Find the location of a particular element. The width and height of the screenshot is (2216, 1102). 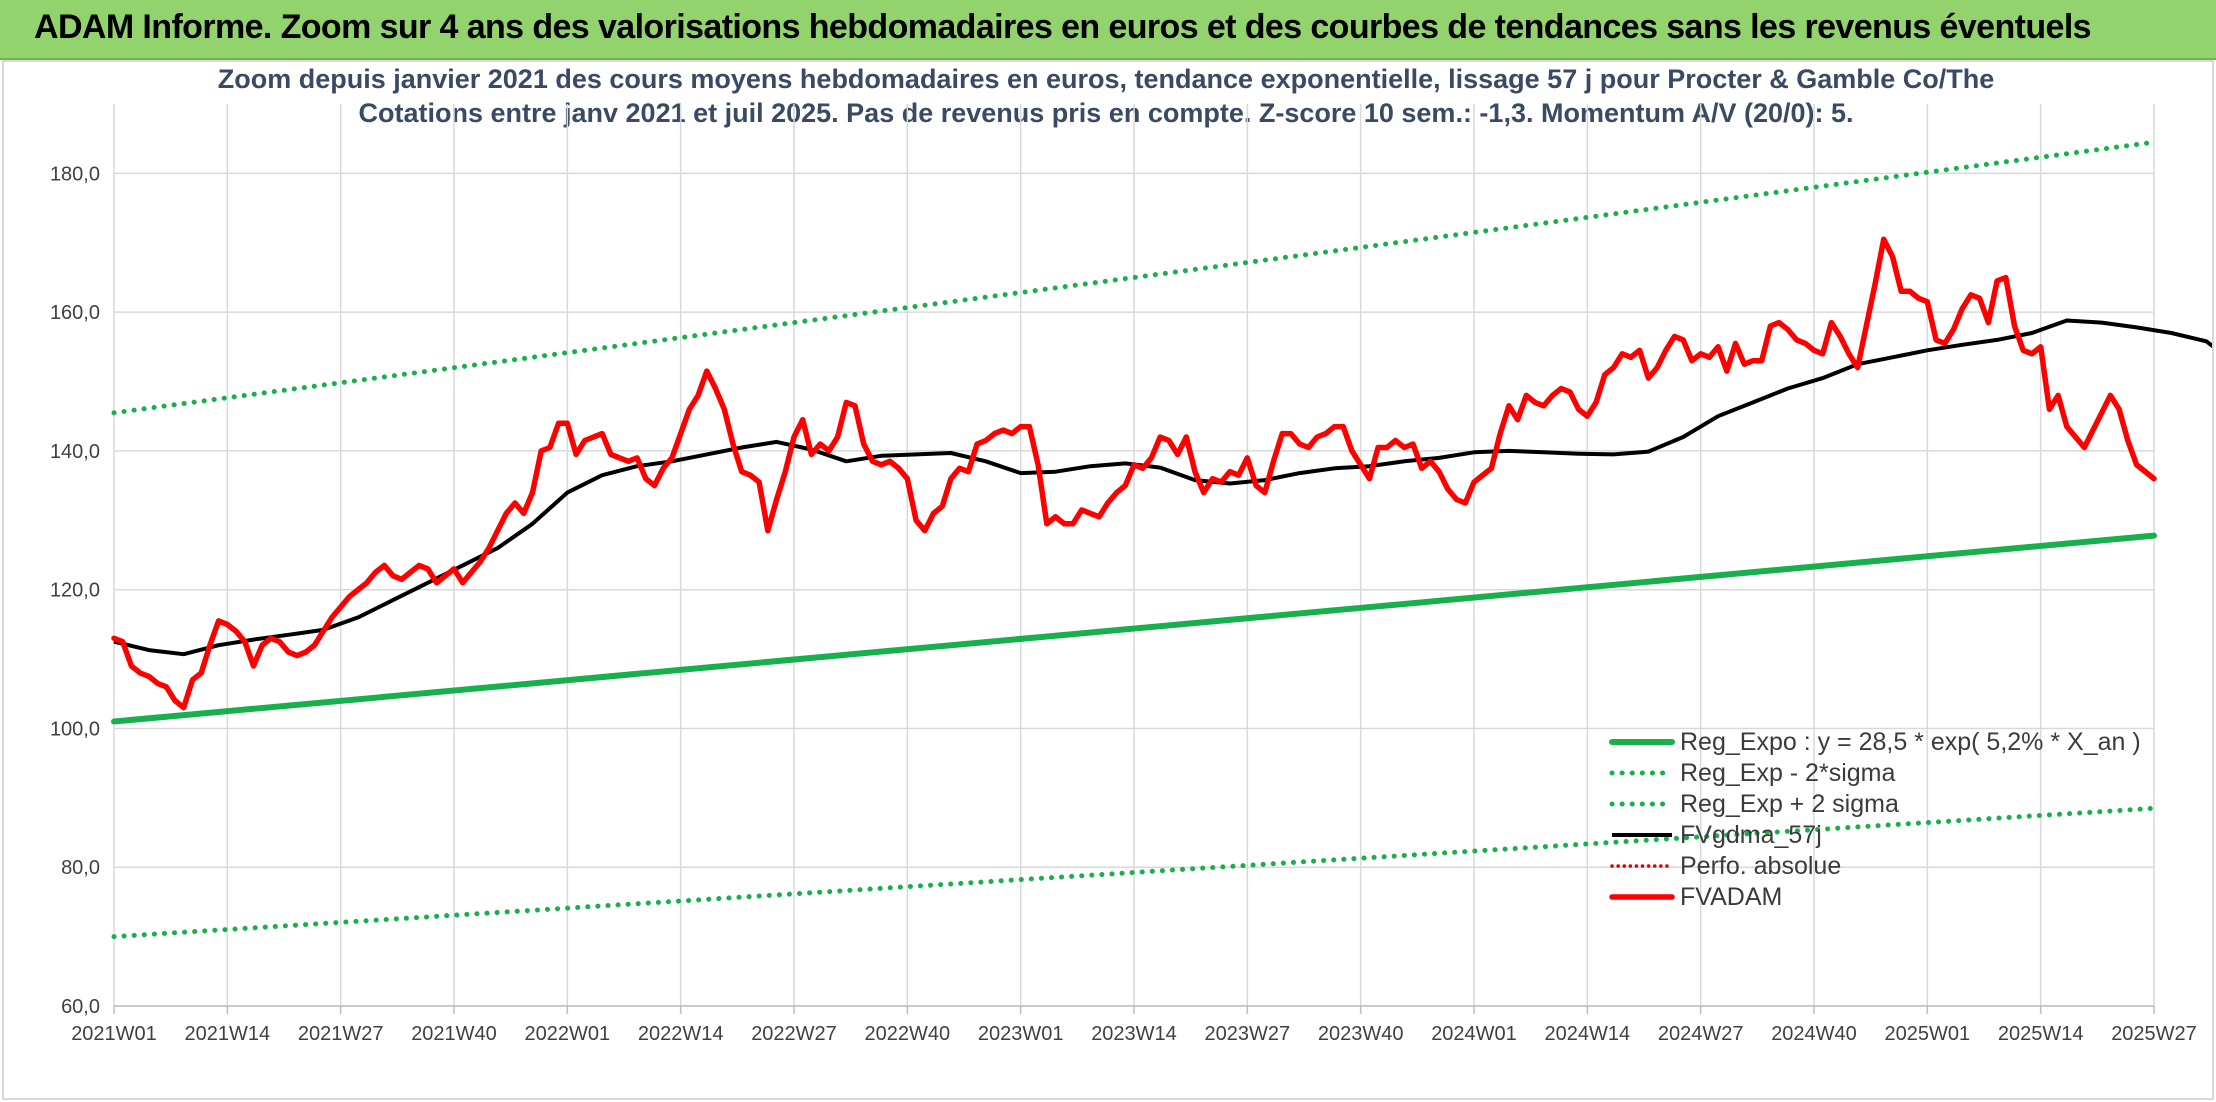

legend-label: FVADAM is located at coordinates (1731, 897).